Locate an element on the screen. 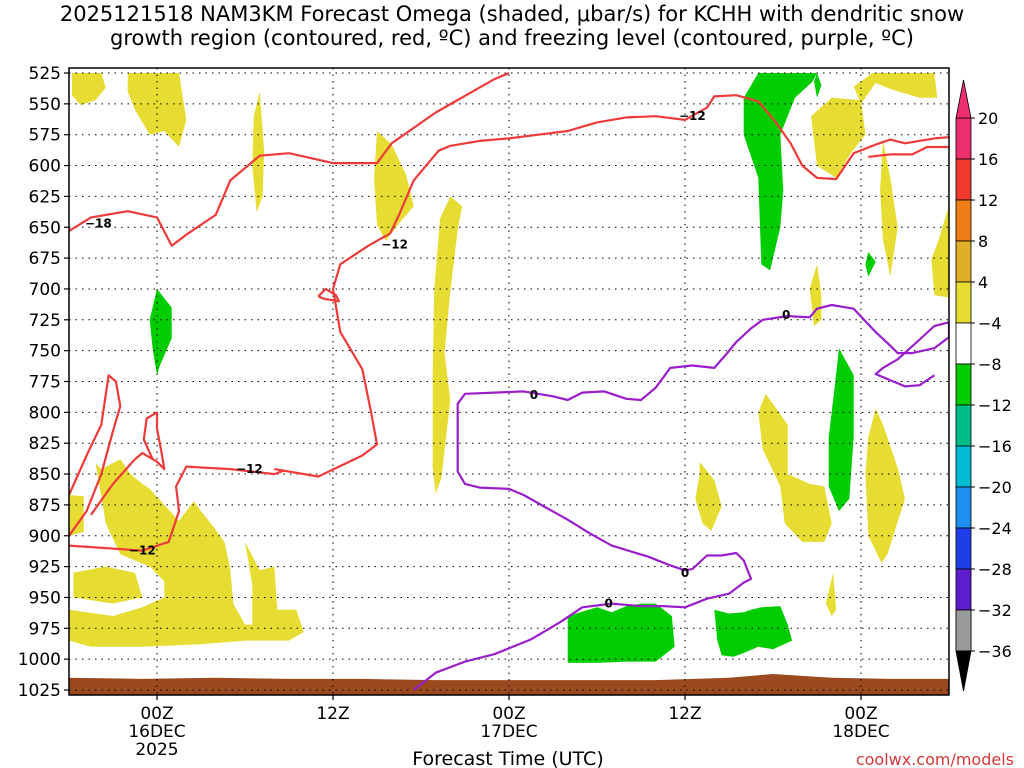 This screenshot has height=768, width=1024. x-tick-sublabel: 16DEC is located at coordinates (156, 732).